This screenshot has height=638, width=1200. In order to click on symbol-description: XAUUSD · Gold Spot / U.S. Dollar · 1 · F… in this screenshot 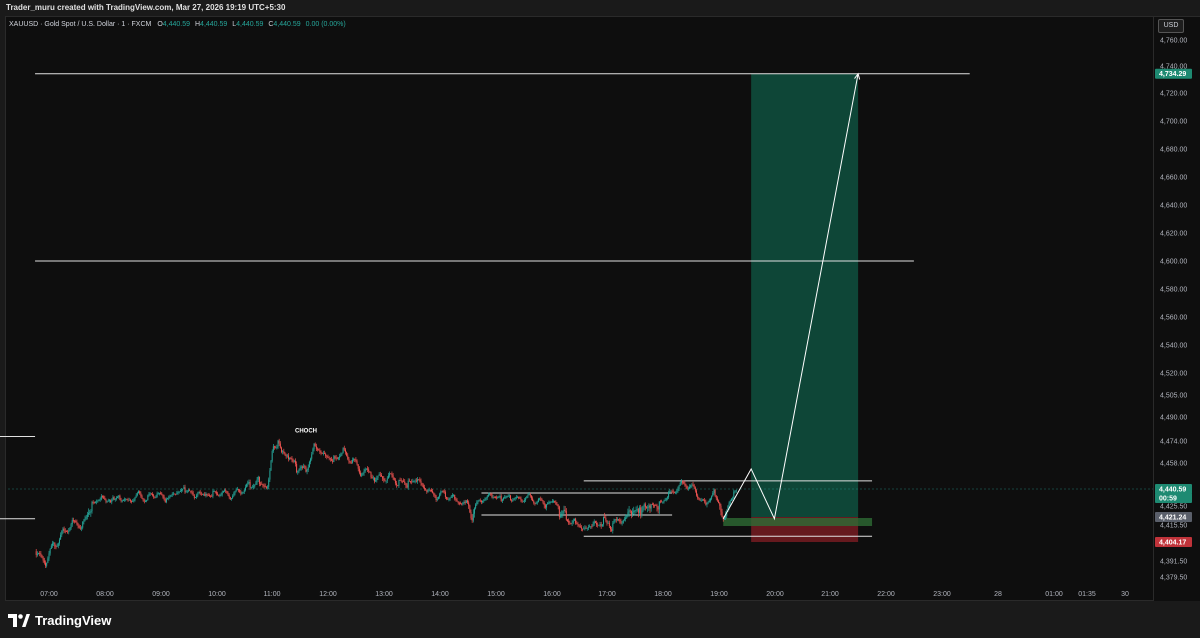, I will do `click(80, 24)`.